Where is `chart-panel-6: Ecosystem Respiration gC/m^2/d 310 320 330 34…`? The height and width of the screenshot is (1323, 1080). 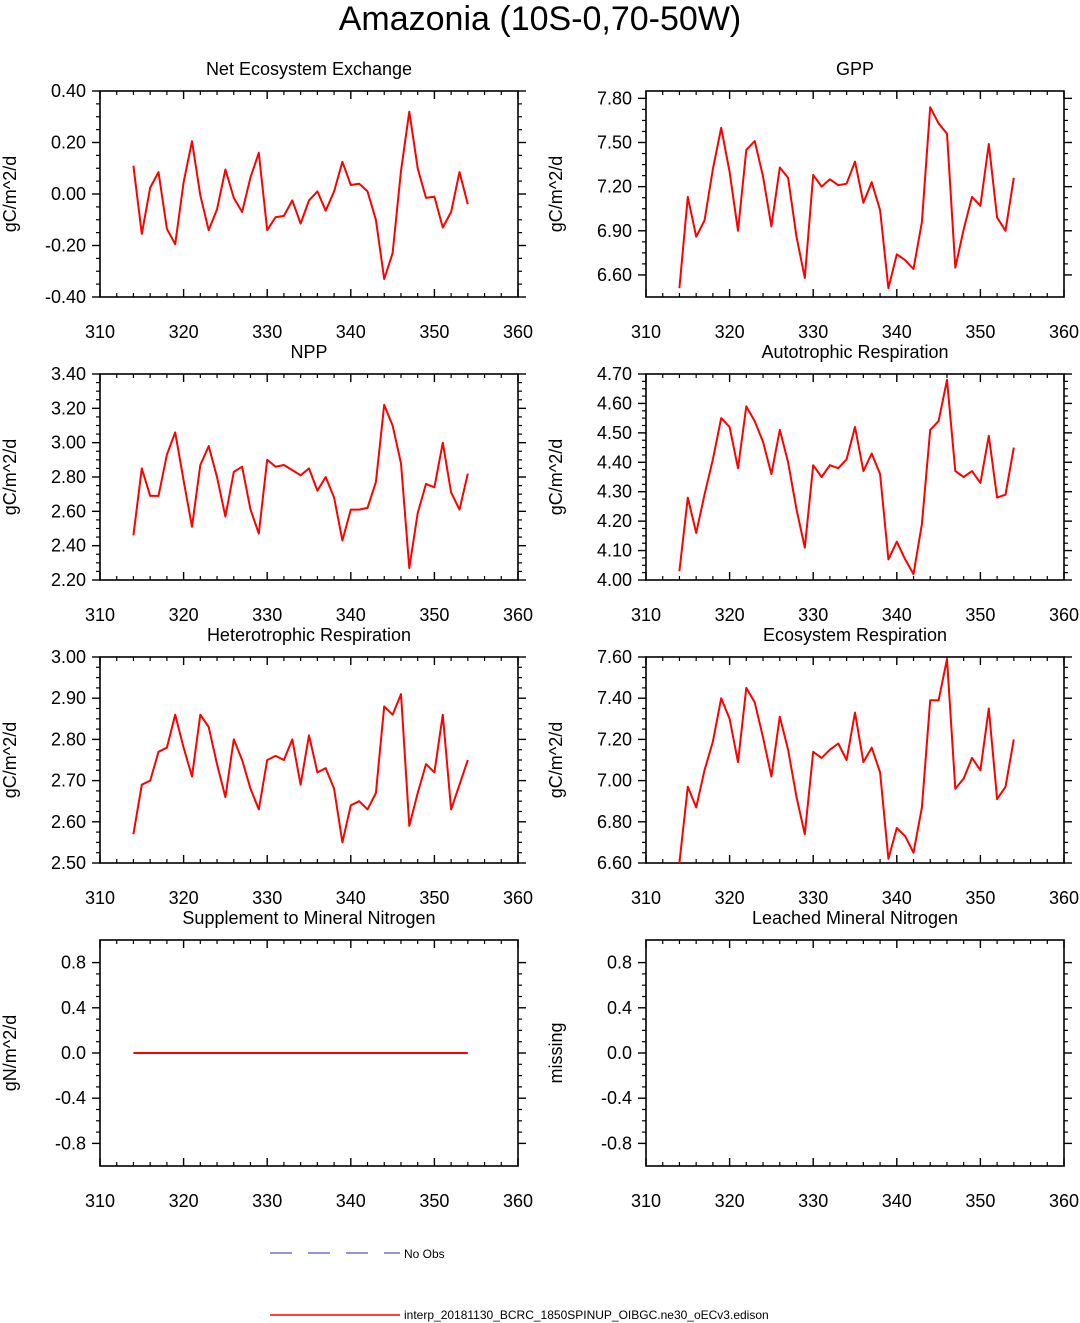
chart-panel-6: Ecosystem Respiration gC/m^2/d 310 320 330 34… is located at coordinates (812, 766).